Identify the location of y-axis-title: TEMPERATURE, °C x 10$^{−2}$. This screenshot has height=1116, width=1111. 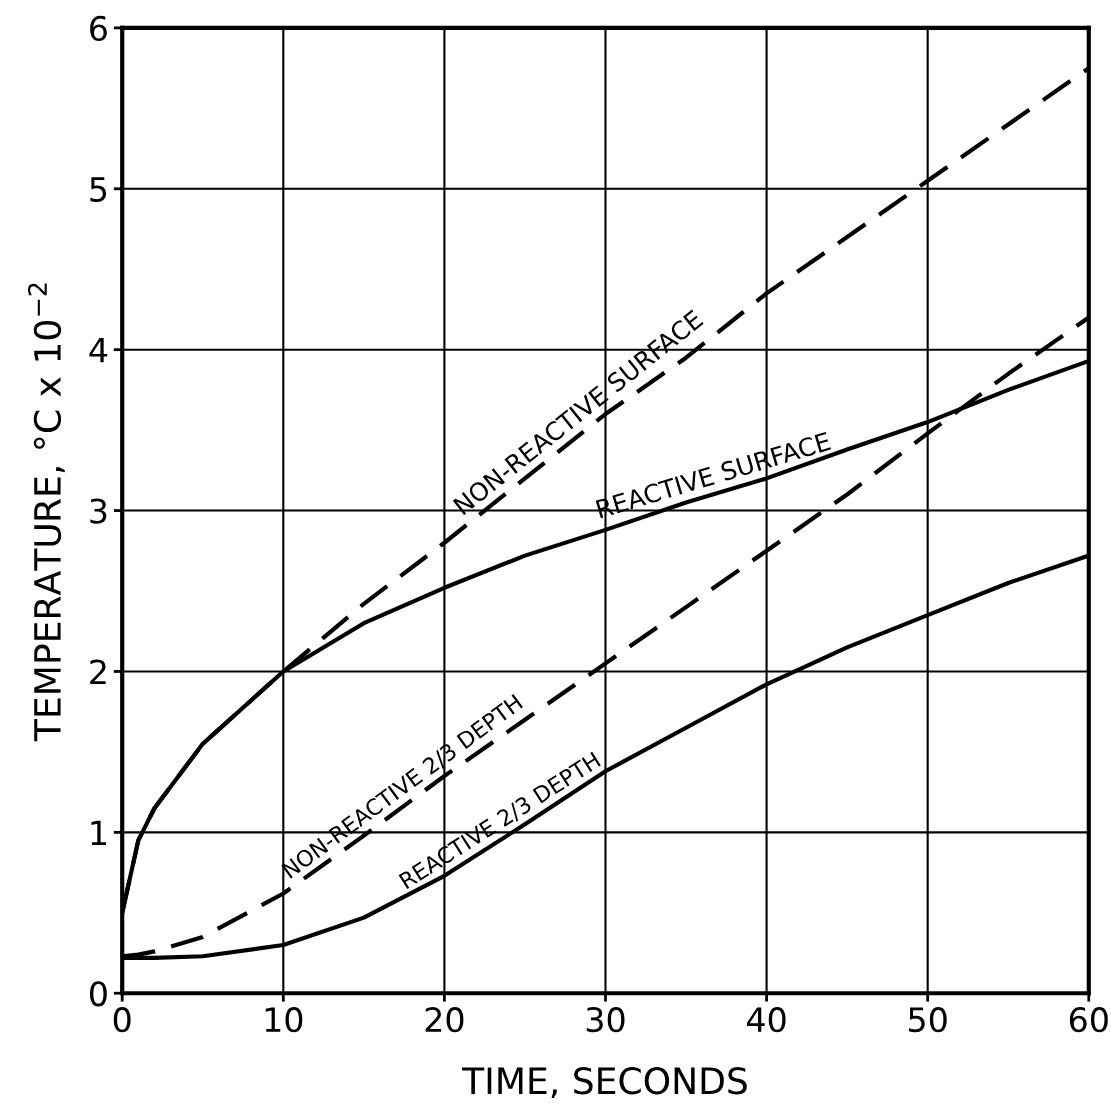
(46, 512).